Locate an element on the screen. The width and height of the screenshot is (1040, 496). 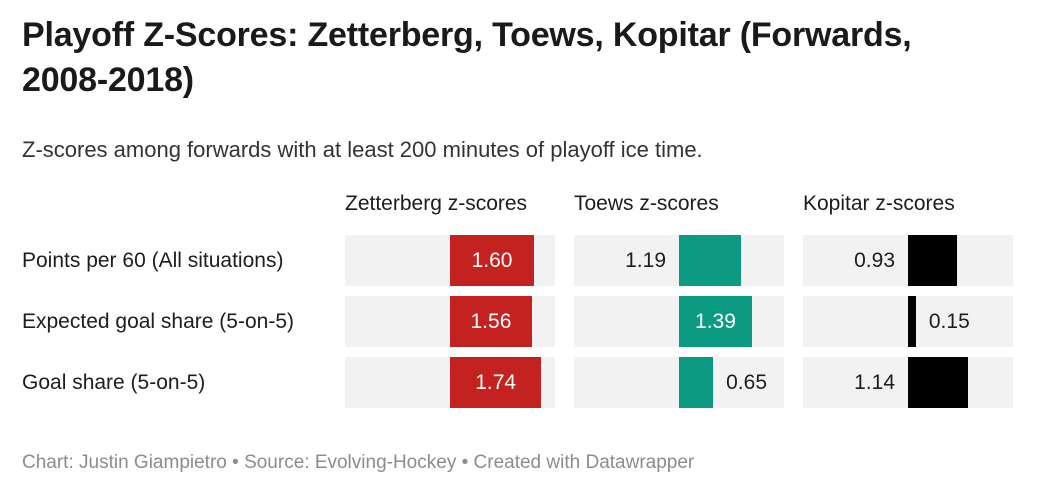
row-label: Goal share (5-on-5) is located at coordinates (114, 382).